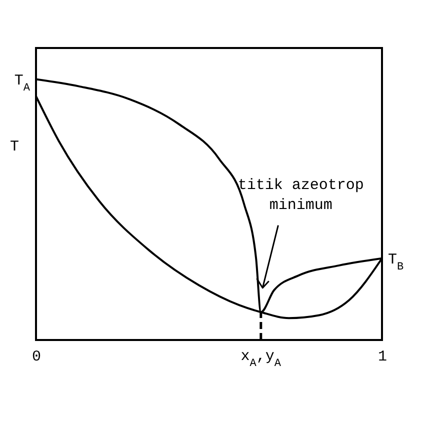  Describe the element at coordinates (15, 147) in the screenshot. I see `y-axis-title: T` at that location.